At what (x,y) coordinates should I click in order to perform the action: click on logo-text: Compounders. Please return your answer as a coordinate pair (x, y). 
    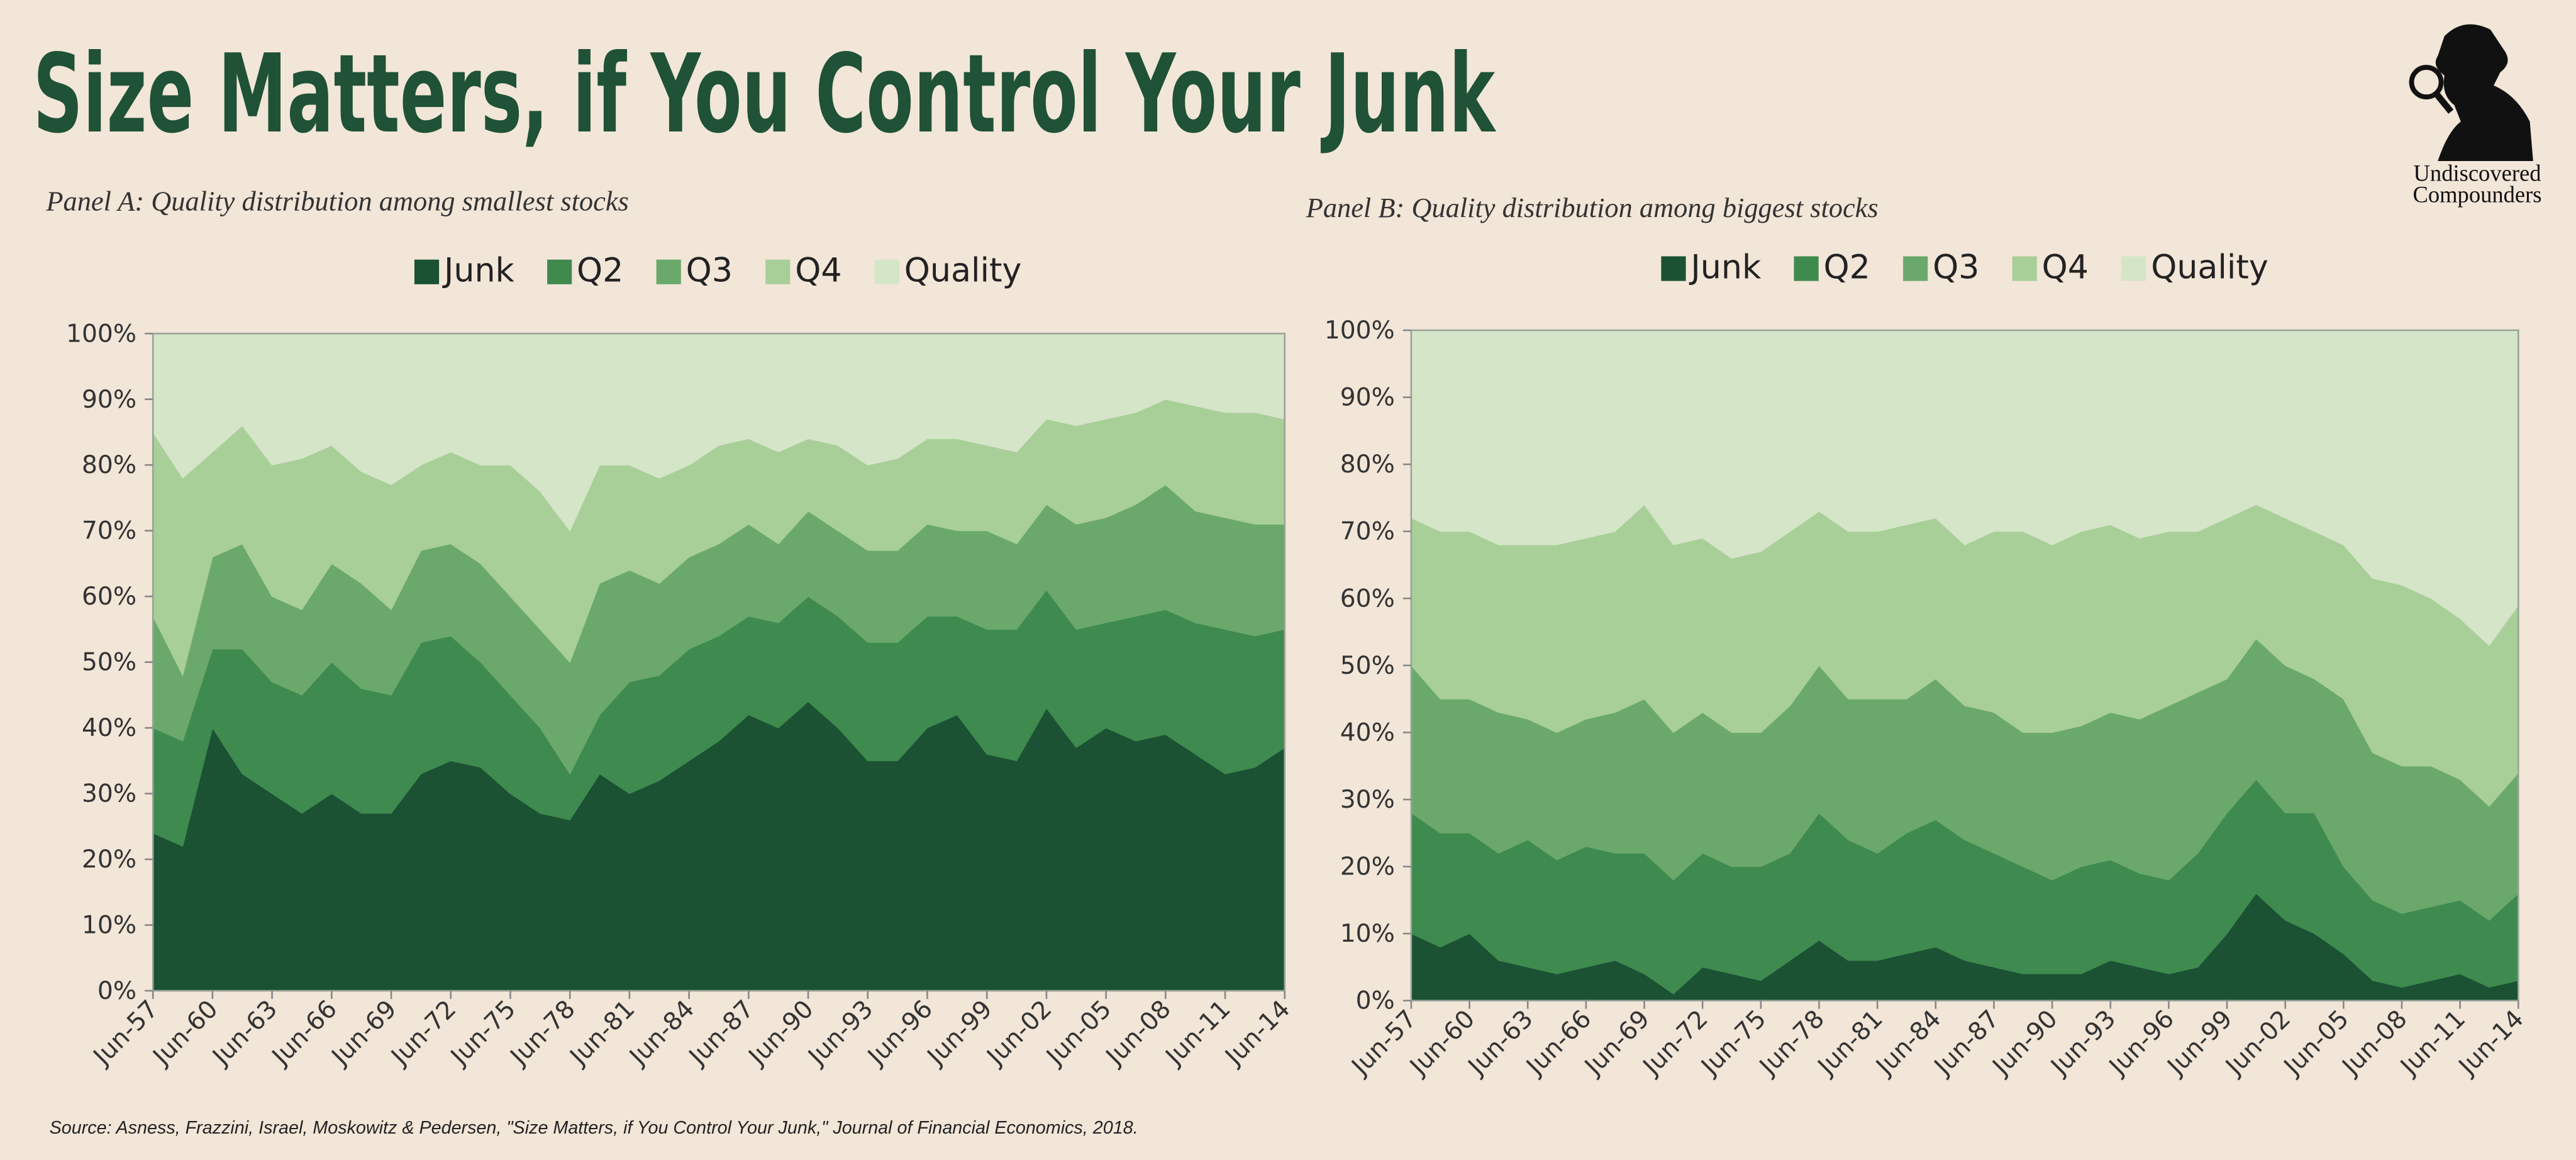
    Looking at the image, I should click on (2476, 194).